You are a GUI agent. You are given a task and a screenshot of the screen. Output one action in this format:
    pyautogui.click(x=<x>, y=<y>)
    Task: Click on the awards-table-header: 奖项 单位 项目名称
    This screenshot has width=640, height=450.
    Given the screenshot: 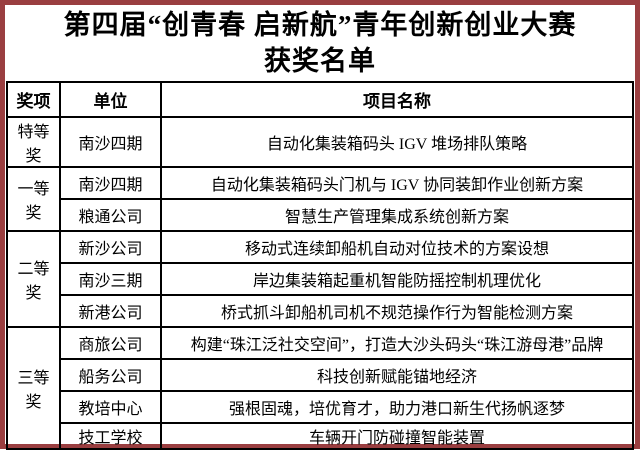 What is the action you would take?
    pyautogui.click(x=320, y=99)
    